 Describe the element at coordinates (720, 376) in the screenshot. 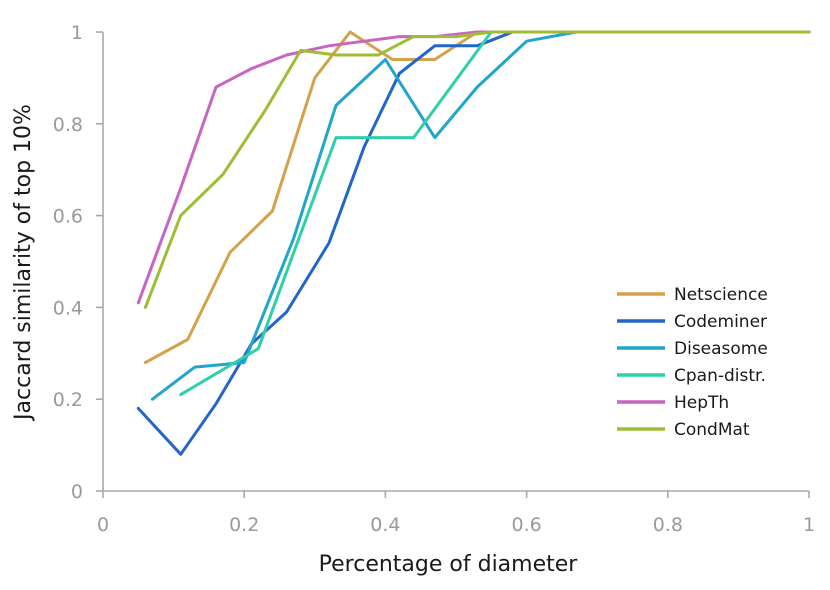

I see `legend-label-cpan-distr: Cpan-distr.` at that location.